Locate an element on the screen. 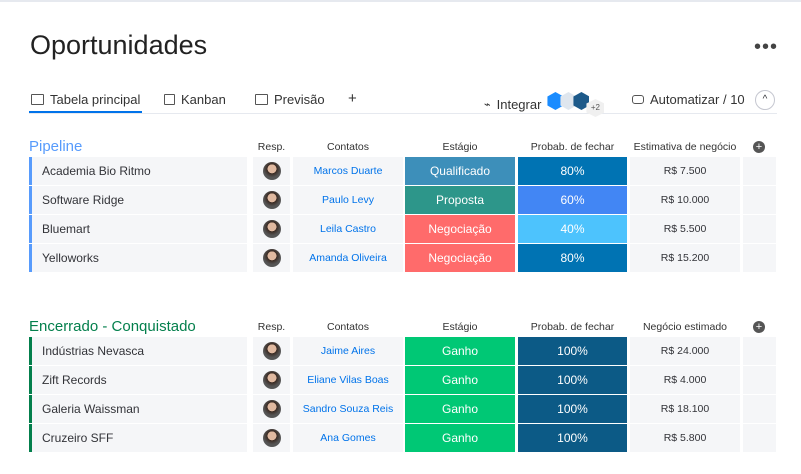  contact-cell: Jaime Aires is located at coordinates (348, 351).